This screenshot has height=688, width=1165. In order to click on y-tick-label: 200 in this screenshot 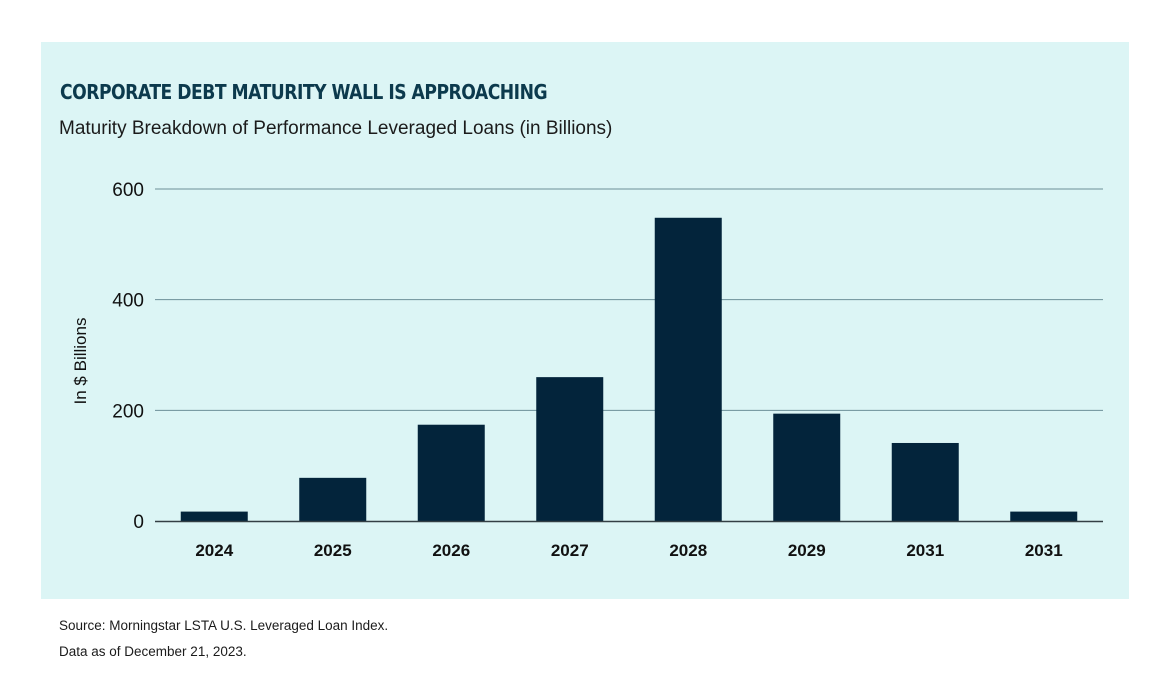, I will do `click(128, 411)`.